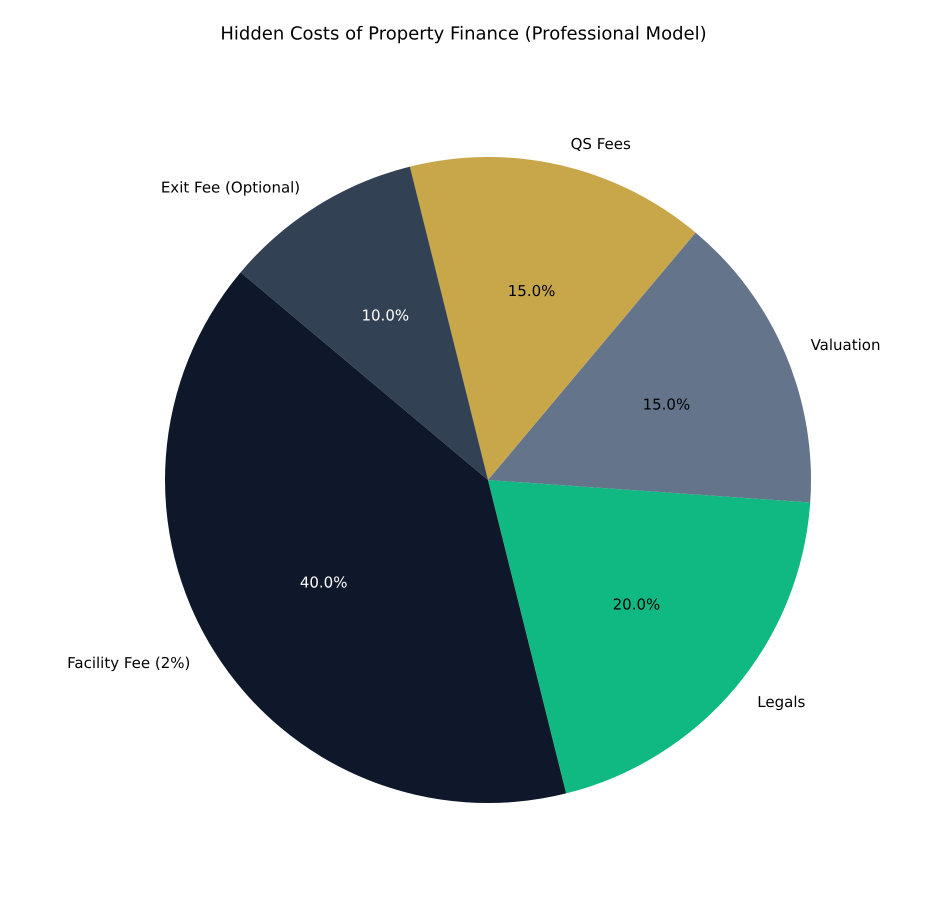 This screenshot has height=899, width=927. What do you see at coordinates (385, 315) in the screenshot?
I see `data-label: 10.0%` at bounding box center [385, 315].